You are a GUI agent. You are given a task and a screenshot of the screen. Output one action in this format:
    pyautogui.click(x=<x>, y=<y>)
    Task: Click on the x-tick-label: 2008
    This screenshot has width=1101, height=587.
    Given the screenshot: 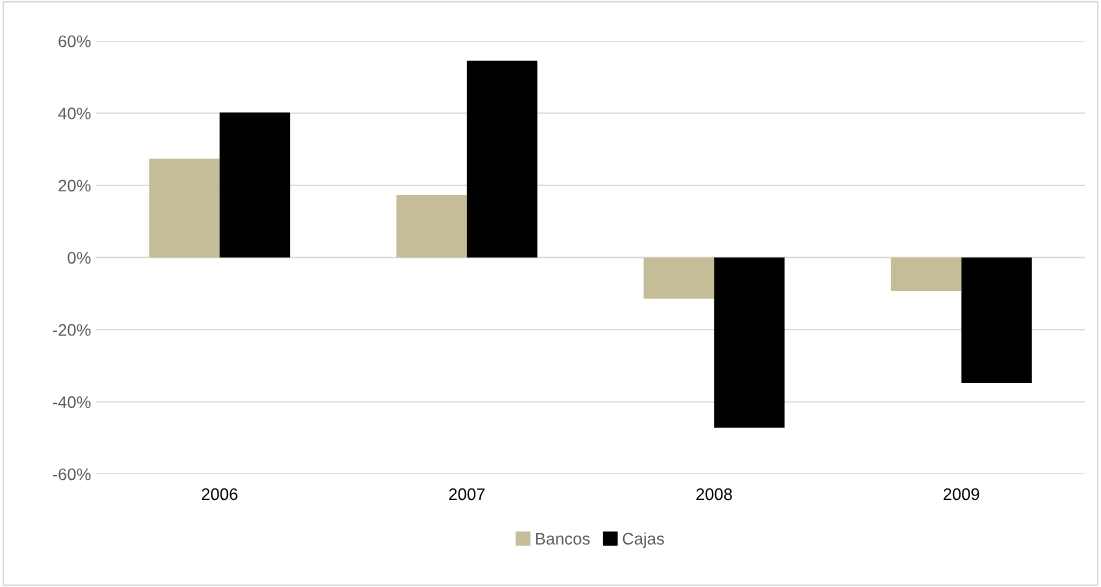 What is the action you would take?
    pyautogui.click(x=714, y=494)
    